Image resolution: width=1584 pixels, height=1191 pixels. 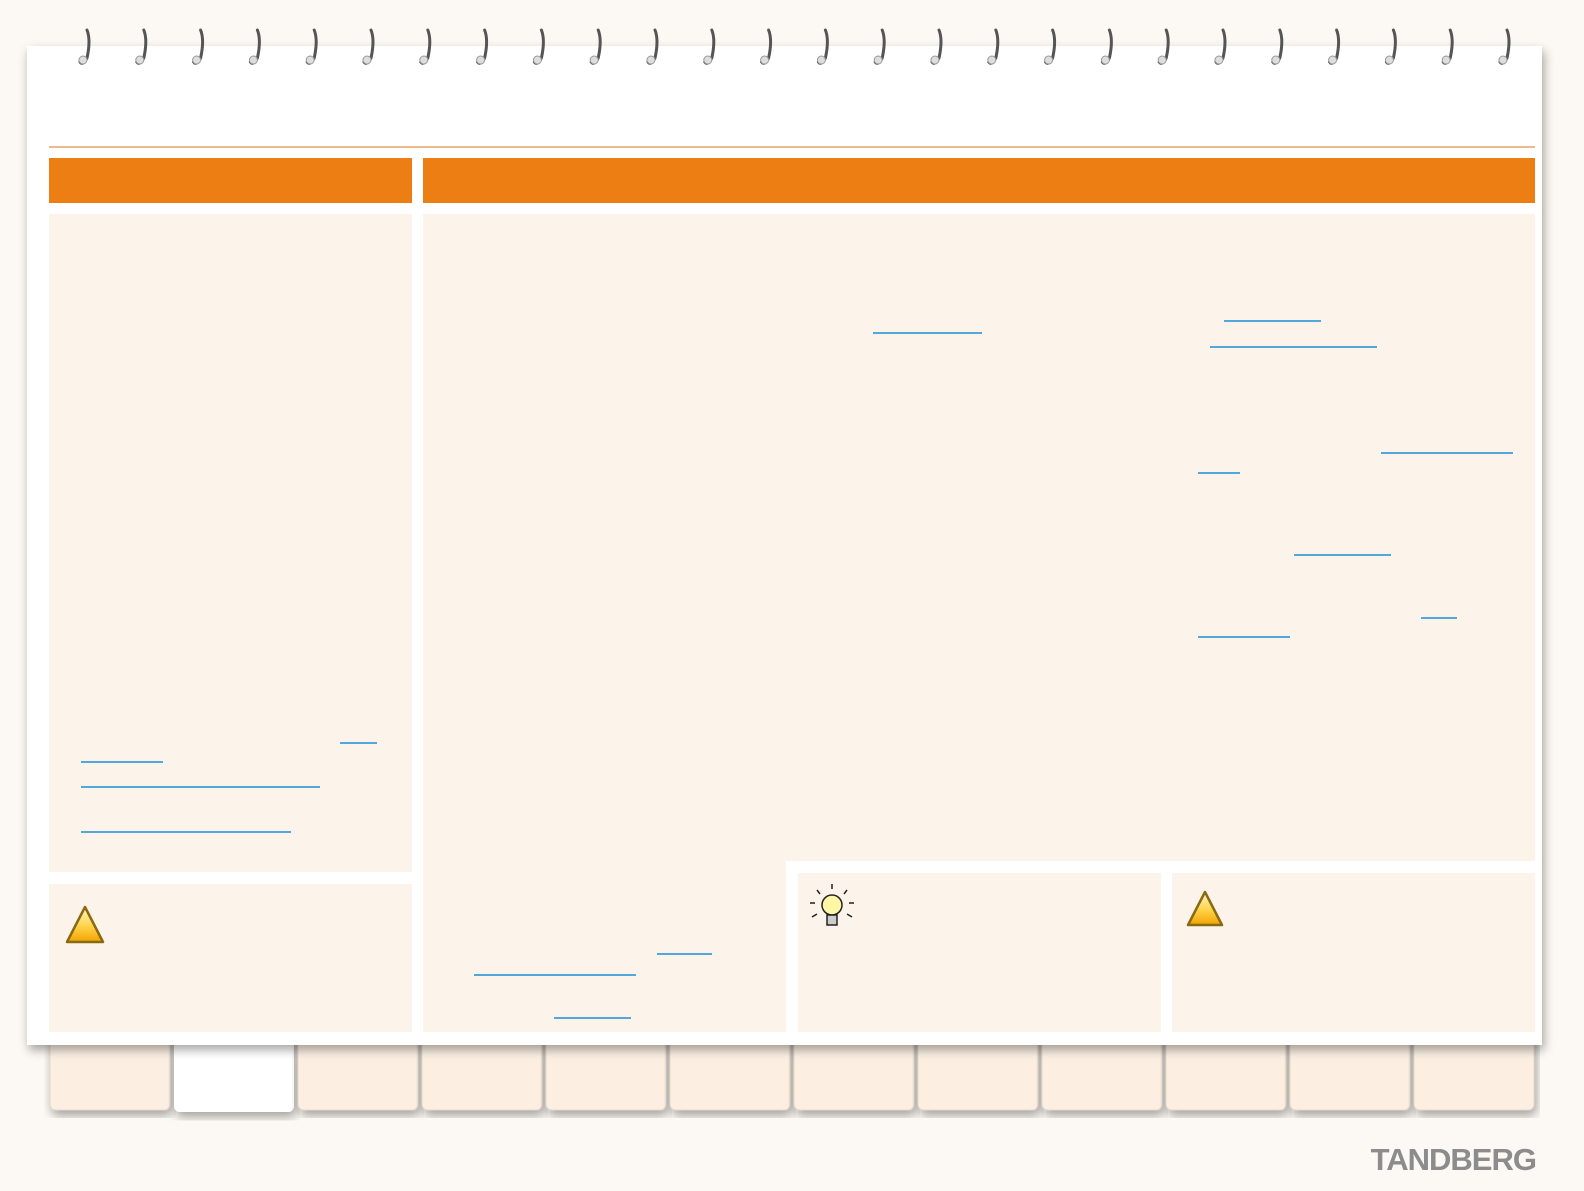 I want to click on tip-icon, so click(x=832, y=905).